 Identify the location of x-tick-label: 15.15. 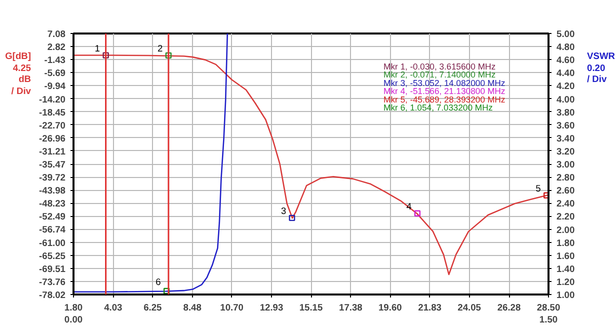
(311, 307).